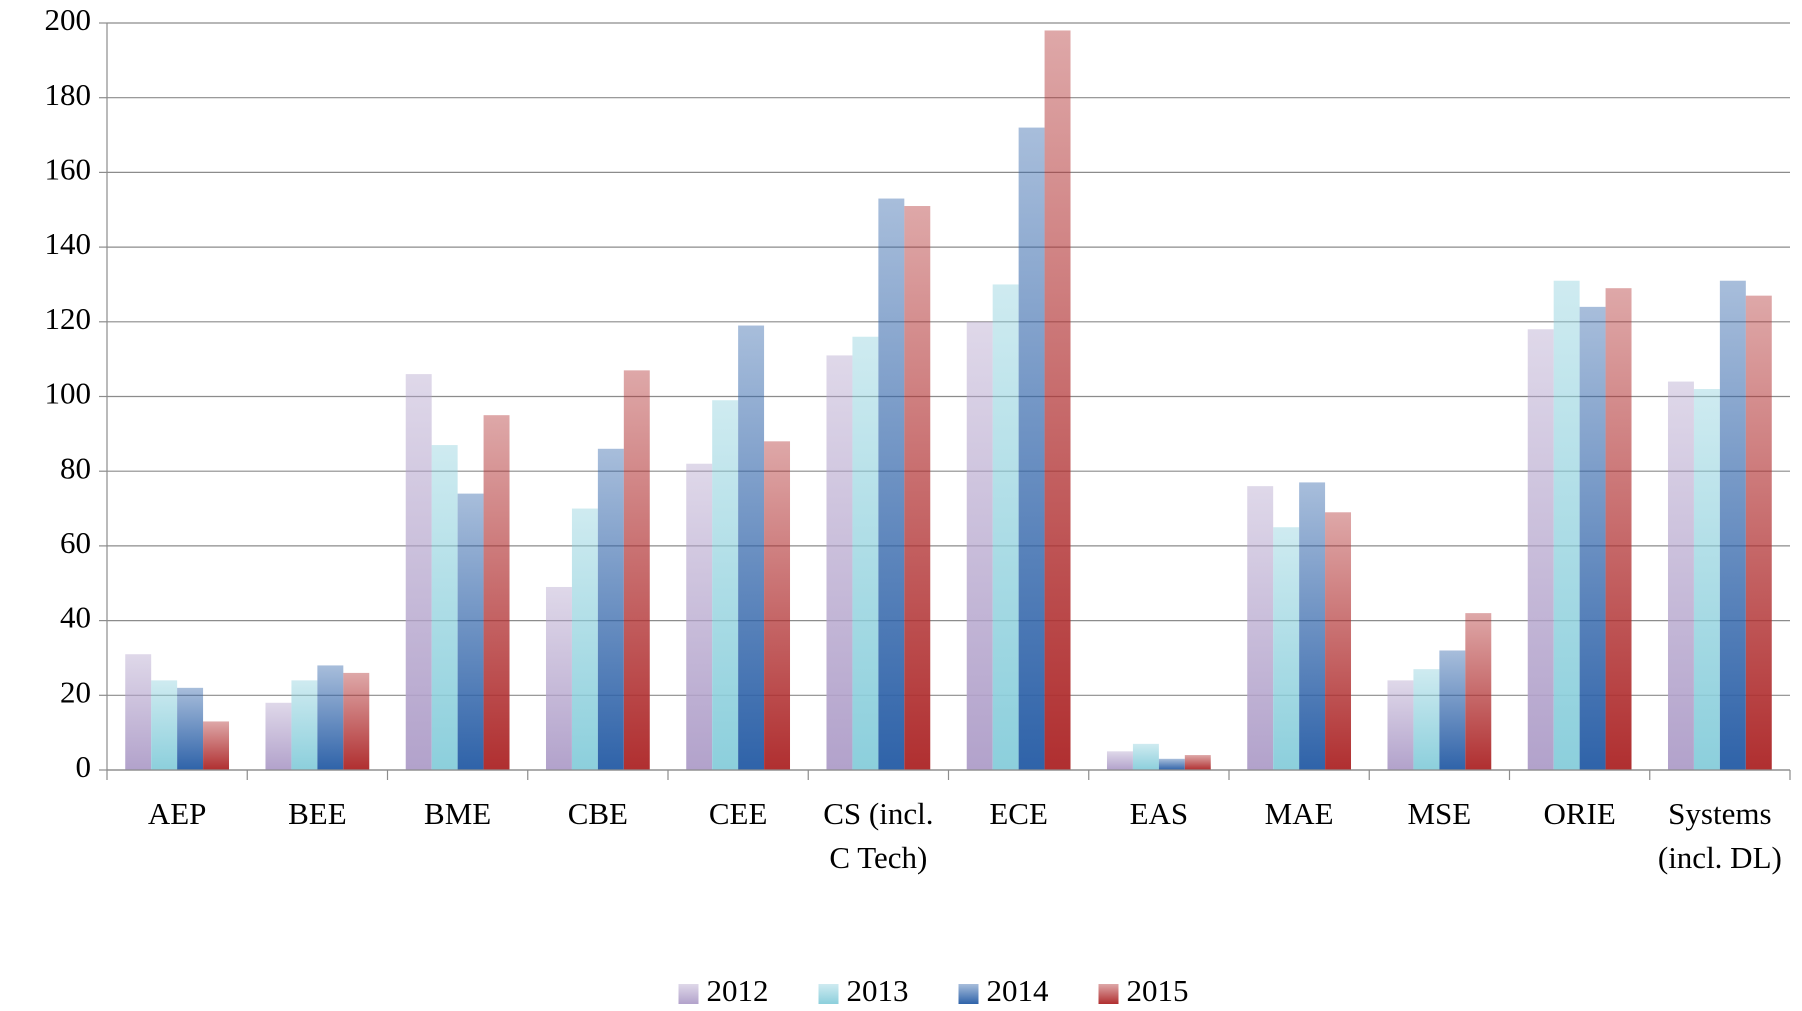 Image resolution: width=1802 pixels, height=1011 pixels. Describe the element at coordinates (1159, 813) in the screenshot. I see `x-tick-label: EAS` at that location.